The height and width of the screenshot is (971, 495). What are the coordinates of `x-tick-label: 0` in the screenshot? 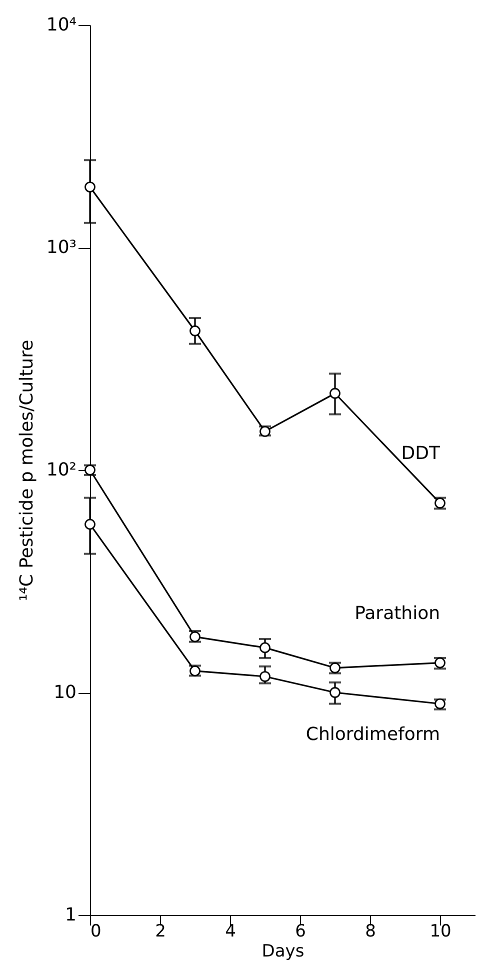 It's located at (96, 932).